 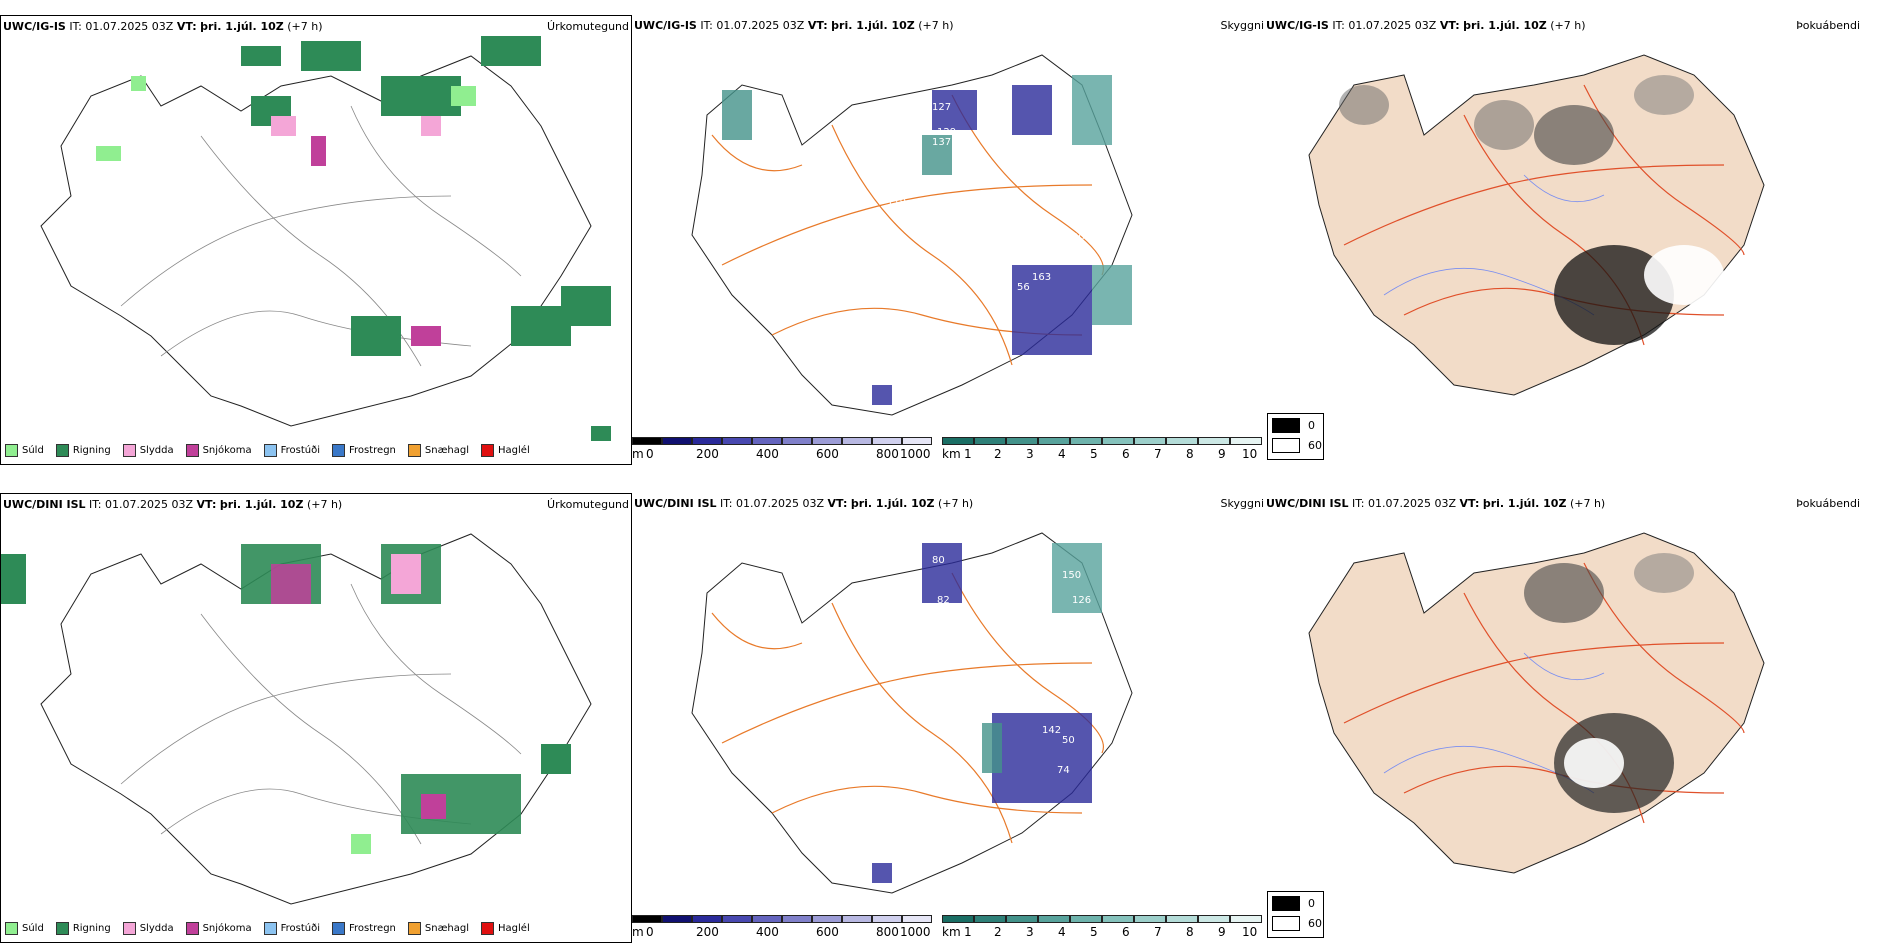 I want to click on fog-map-bottom, so click(x=1536, y=703).